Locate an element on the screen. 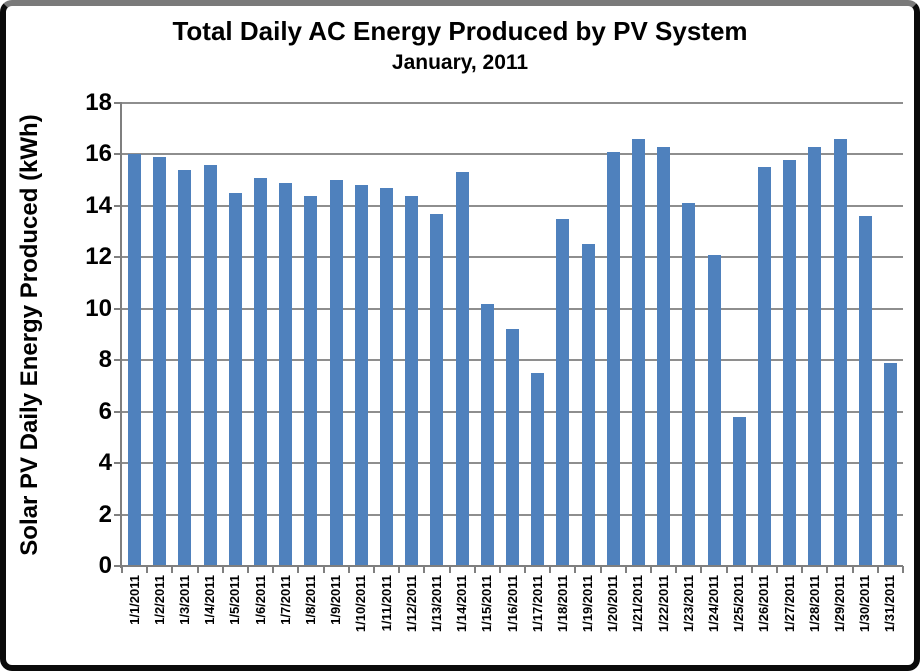 Image resolution: width=920 pixels, height=671 pixels. y-axis-line is located at coordinates (121, 335).